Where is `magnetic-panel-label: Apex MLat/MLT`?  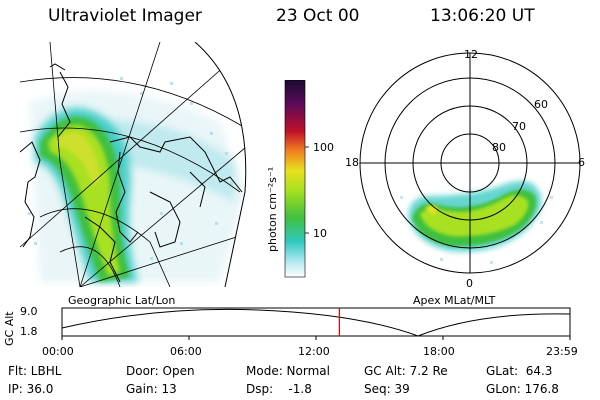 magnetic-panel-label: Apex MLat/MLT is located at coordinates (454, 300).